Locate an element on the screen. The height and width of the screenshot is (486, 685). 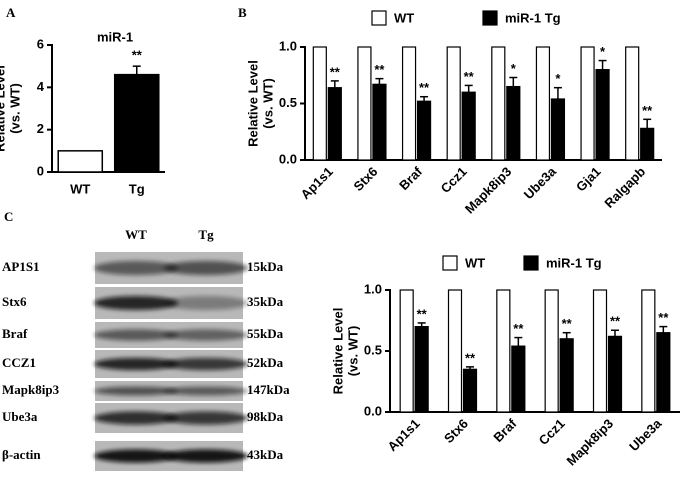
size-label: 147kDa is located at coordinates (268, 389).